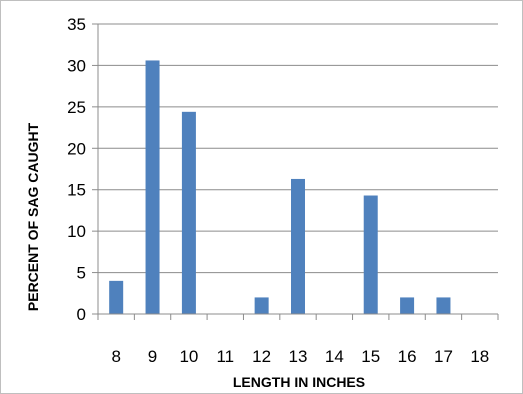  What do you see at coordinates (81, 314) in the screenshot?
I see `y-tick-label: 0` at bounding box center [81, 314].